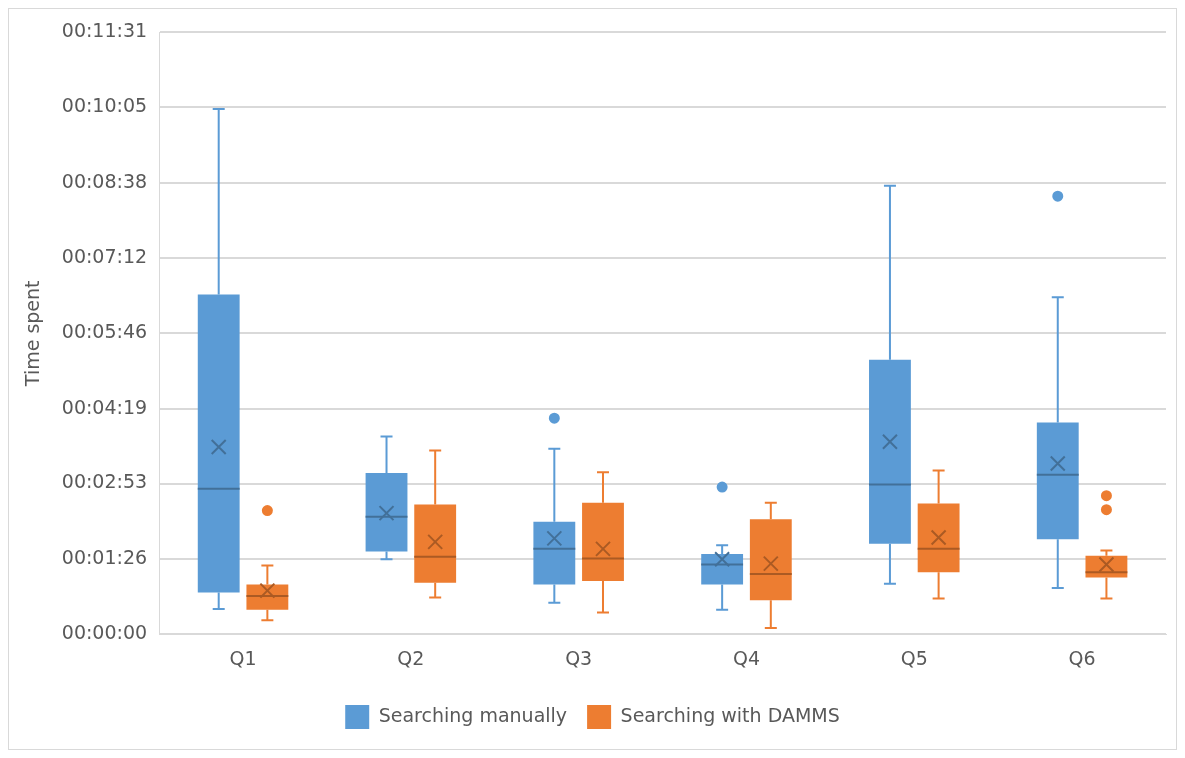 The width and height of the screenshot is (1185, 758). I want to click on y-tick-label: 00:00:00, so click(104, 632).